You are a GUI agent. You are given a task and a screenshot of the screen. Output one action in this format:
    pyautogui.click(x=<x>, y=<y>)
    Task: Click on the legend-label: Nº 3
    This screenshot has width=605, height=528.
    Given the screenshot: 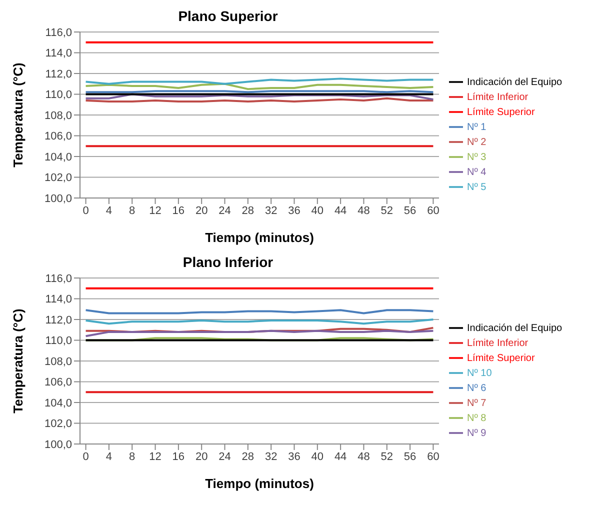 What is the action you would take?
    pyautogui.click(x=476, y=157)
    